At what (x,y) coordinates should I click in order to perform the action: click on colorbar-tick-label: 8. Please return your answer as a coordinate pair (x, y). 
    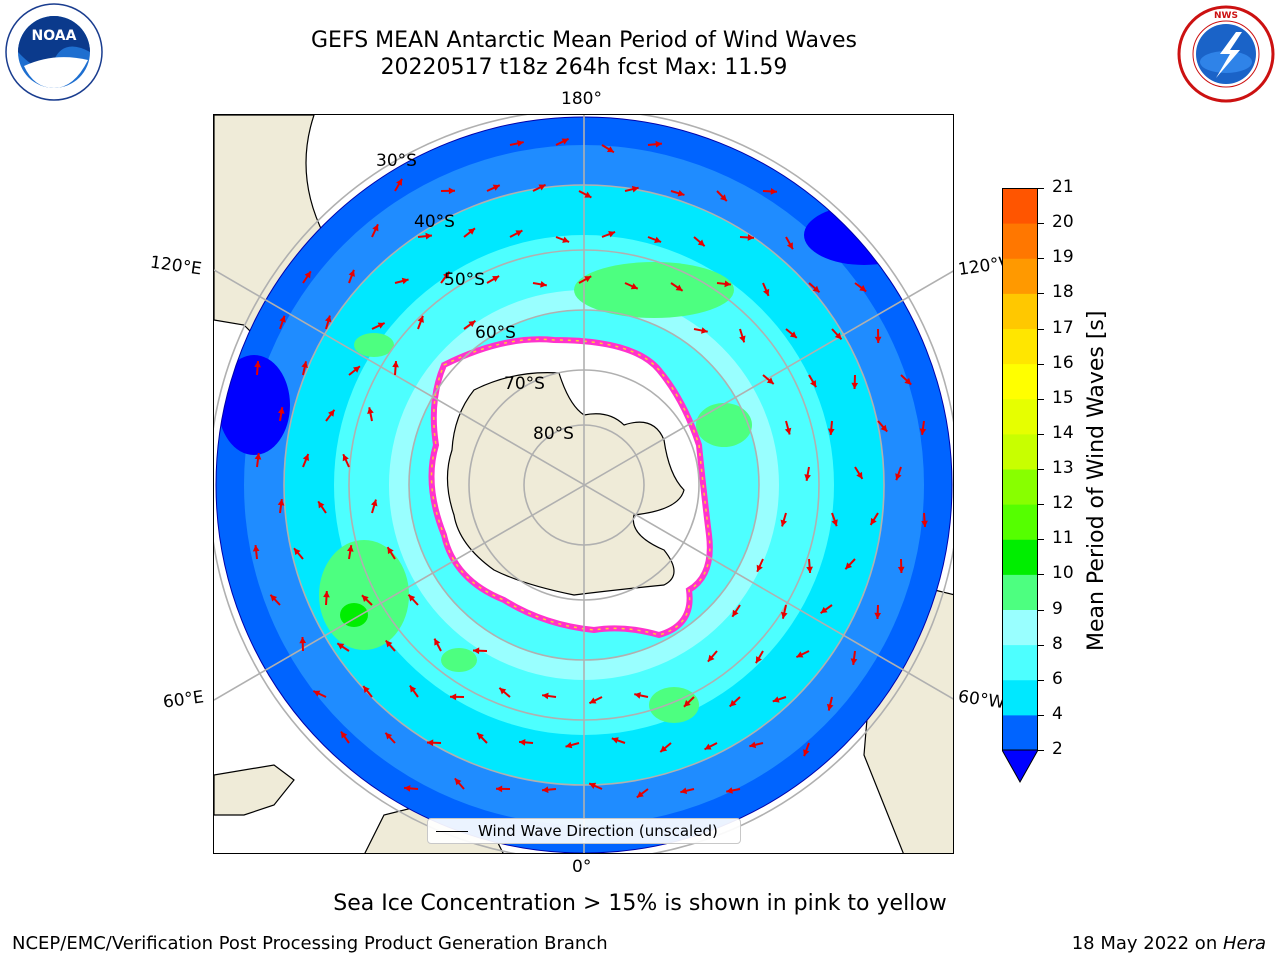
    Looking at the image, I should click on (1057, 643).